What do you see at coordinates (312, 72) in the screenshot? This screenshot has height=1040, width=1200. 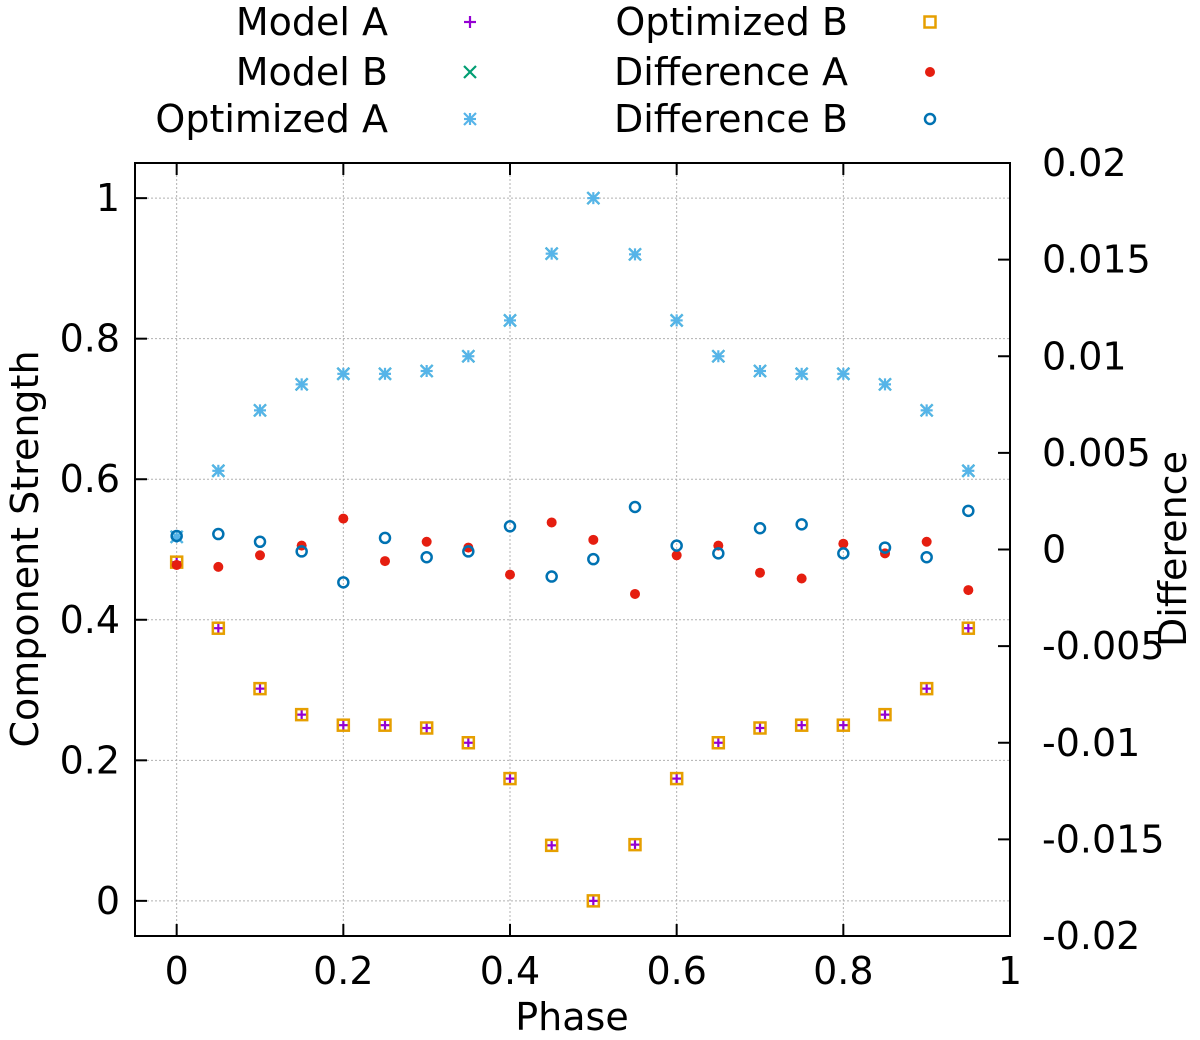 I see `legend-label: Model B` at bounding box center [312, 72].